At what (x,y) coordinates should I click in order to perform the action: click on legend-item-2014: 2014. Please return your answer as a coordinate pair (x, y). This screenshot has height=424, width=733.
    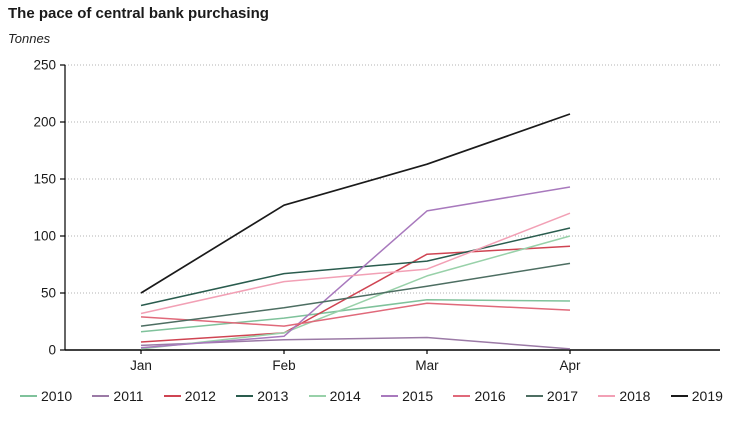
    Looking at the image, I should click on (334, 396).